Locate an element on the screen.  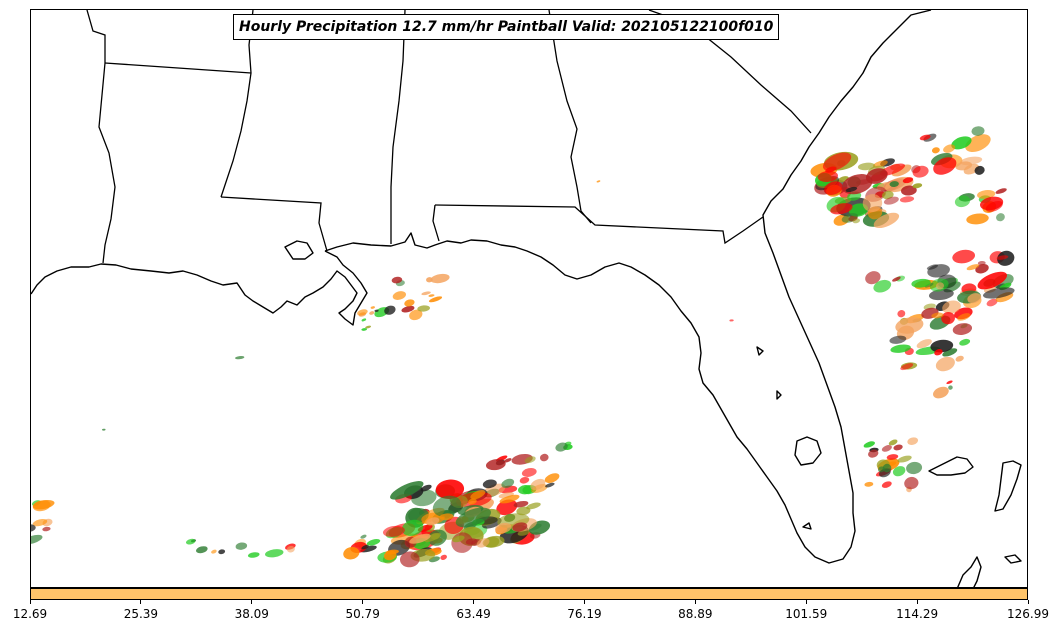
colorbar-tick-label: 50.79 is located at coordinates (362, 614).